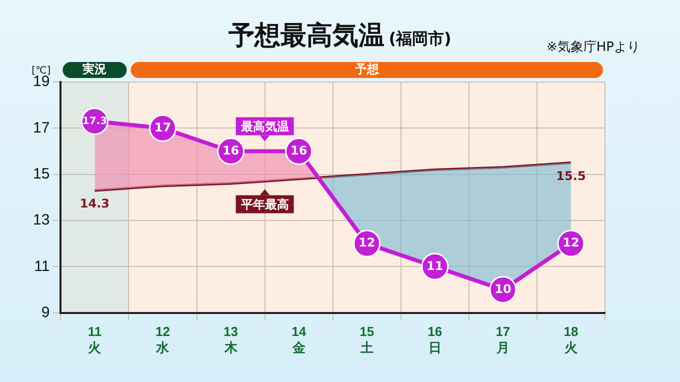 The width and height of the screenshot is (680, 382). I want to click on y-axis-title: [℃], so click(41, 71).